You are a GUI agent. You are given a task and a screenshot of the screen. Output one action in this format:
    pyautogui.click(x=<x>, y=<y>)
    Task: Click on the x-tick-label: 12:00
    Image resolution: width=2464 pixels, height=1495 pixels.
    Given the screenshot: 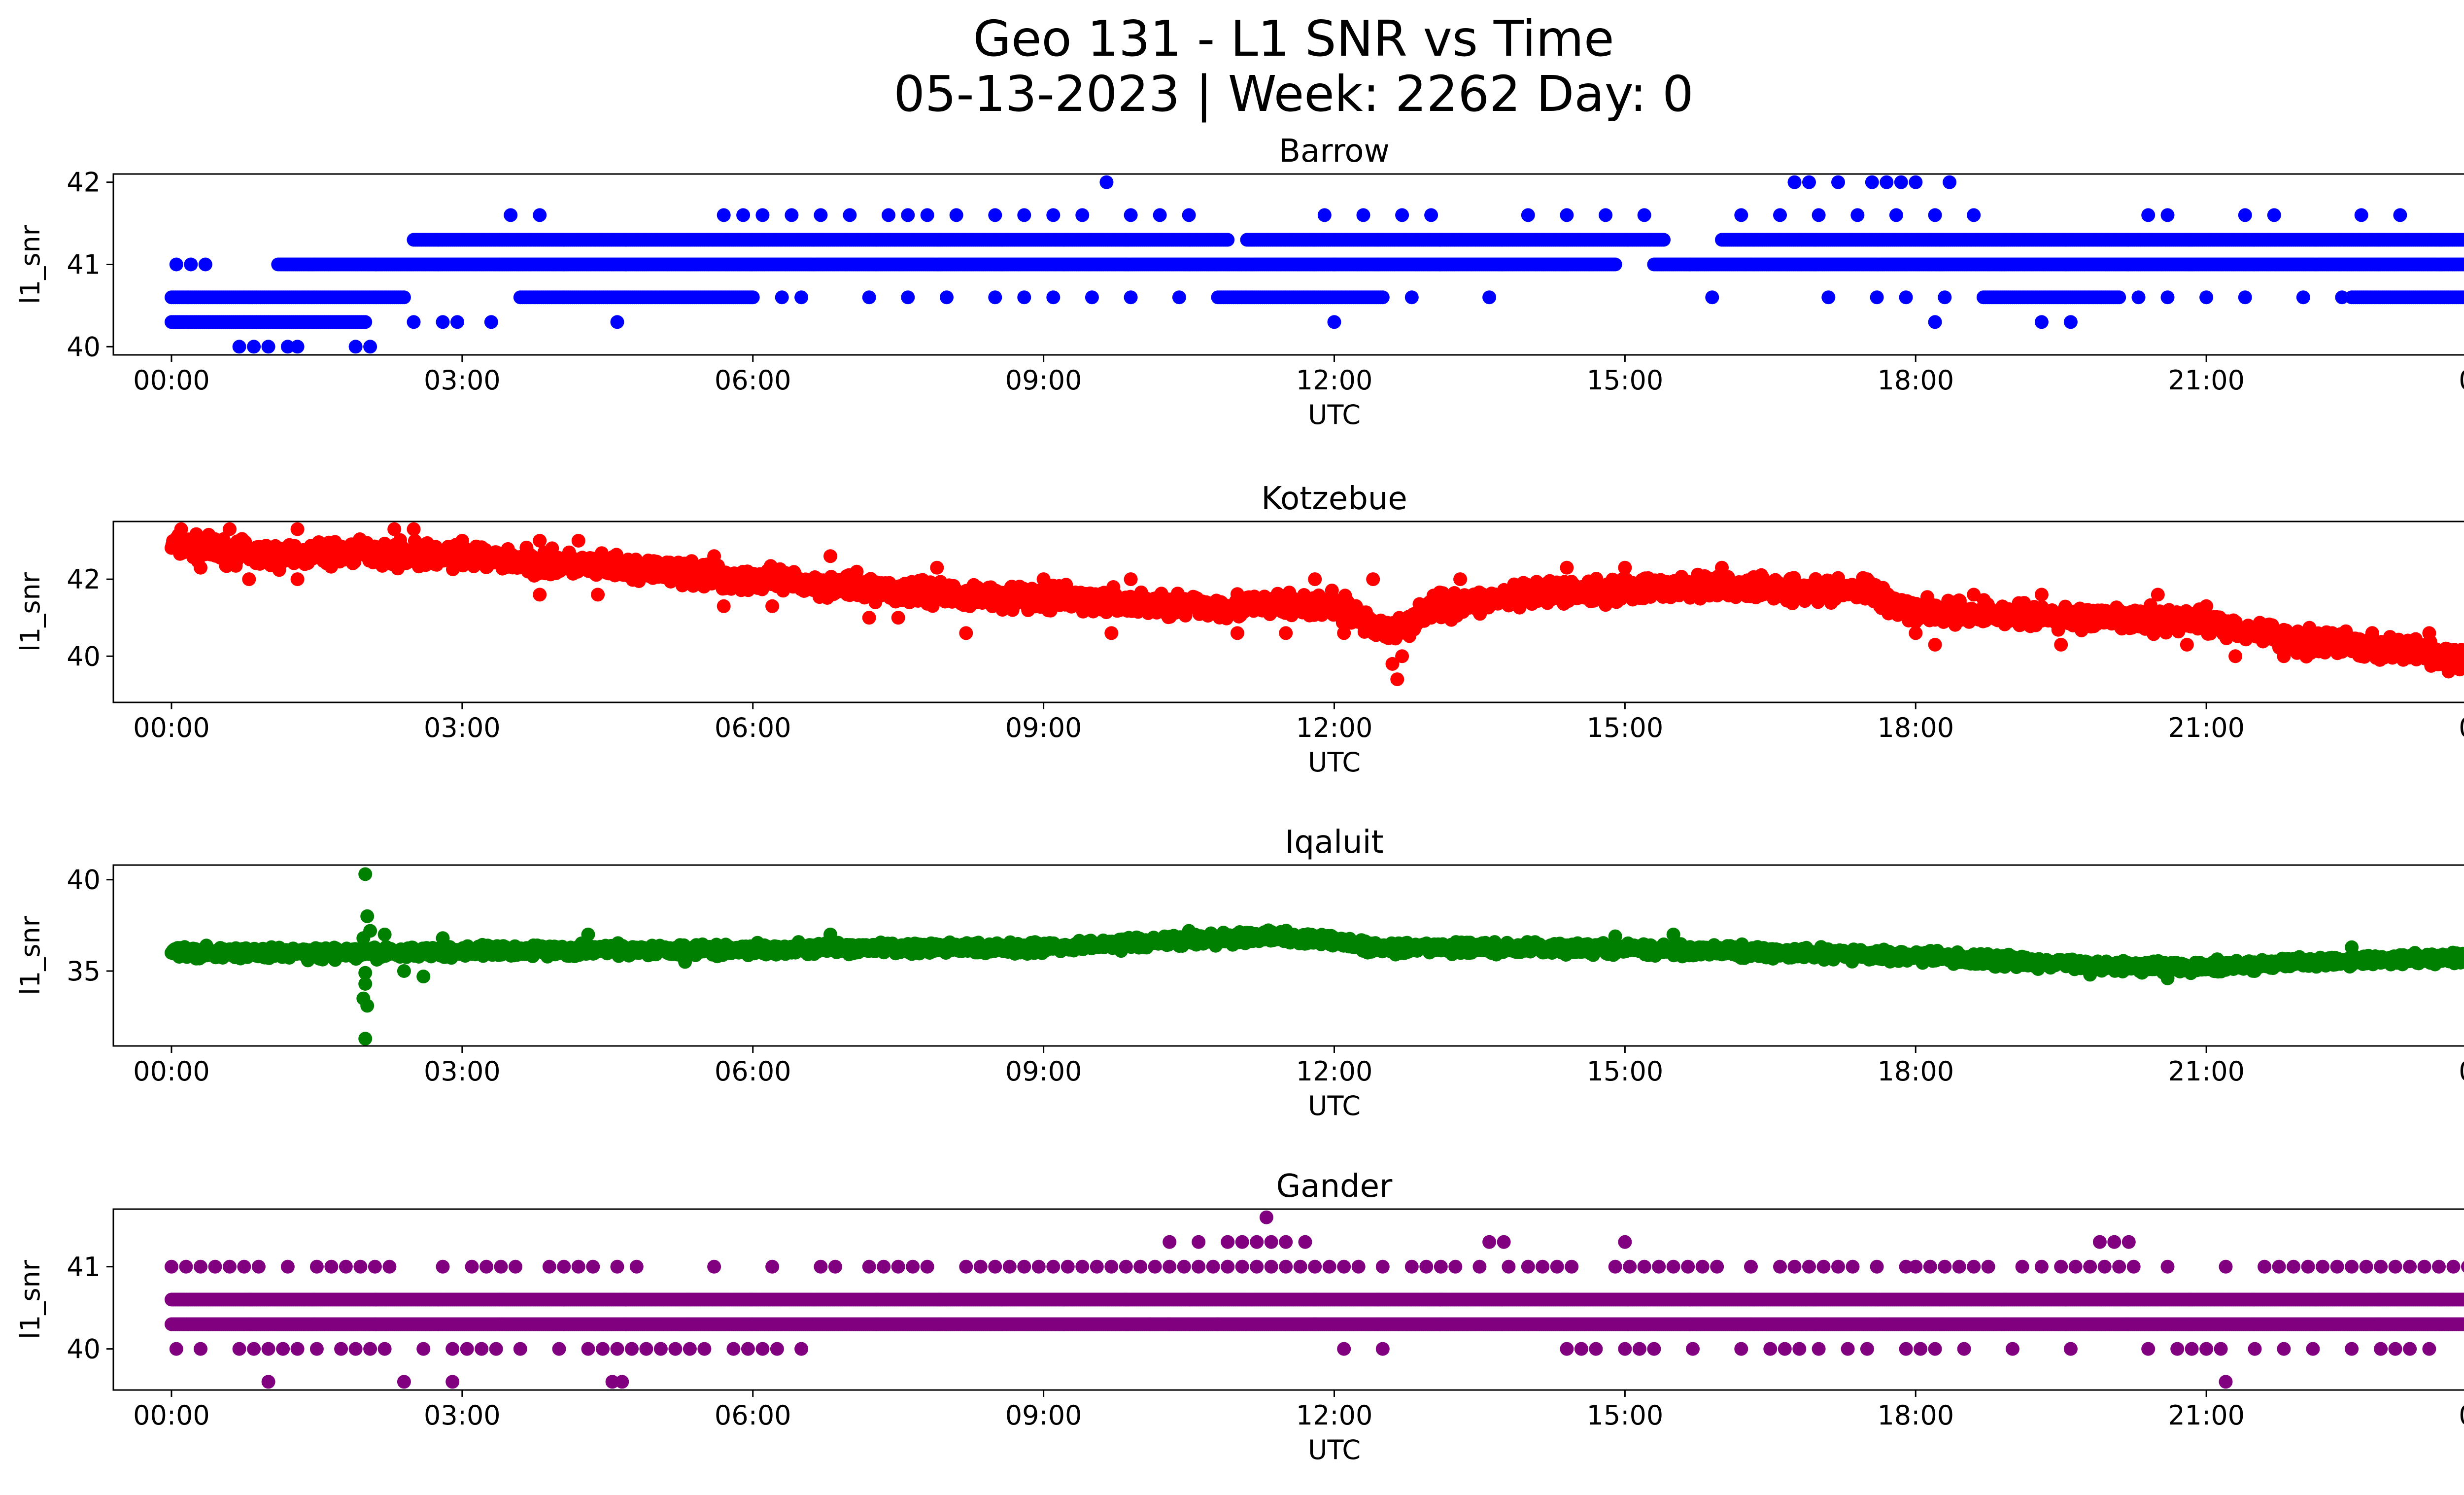 What is the action you would take?
    pyautogui.click(x=1334, y=380)
    